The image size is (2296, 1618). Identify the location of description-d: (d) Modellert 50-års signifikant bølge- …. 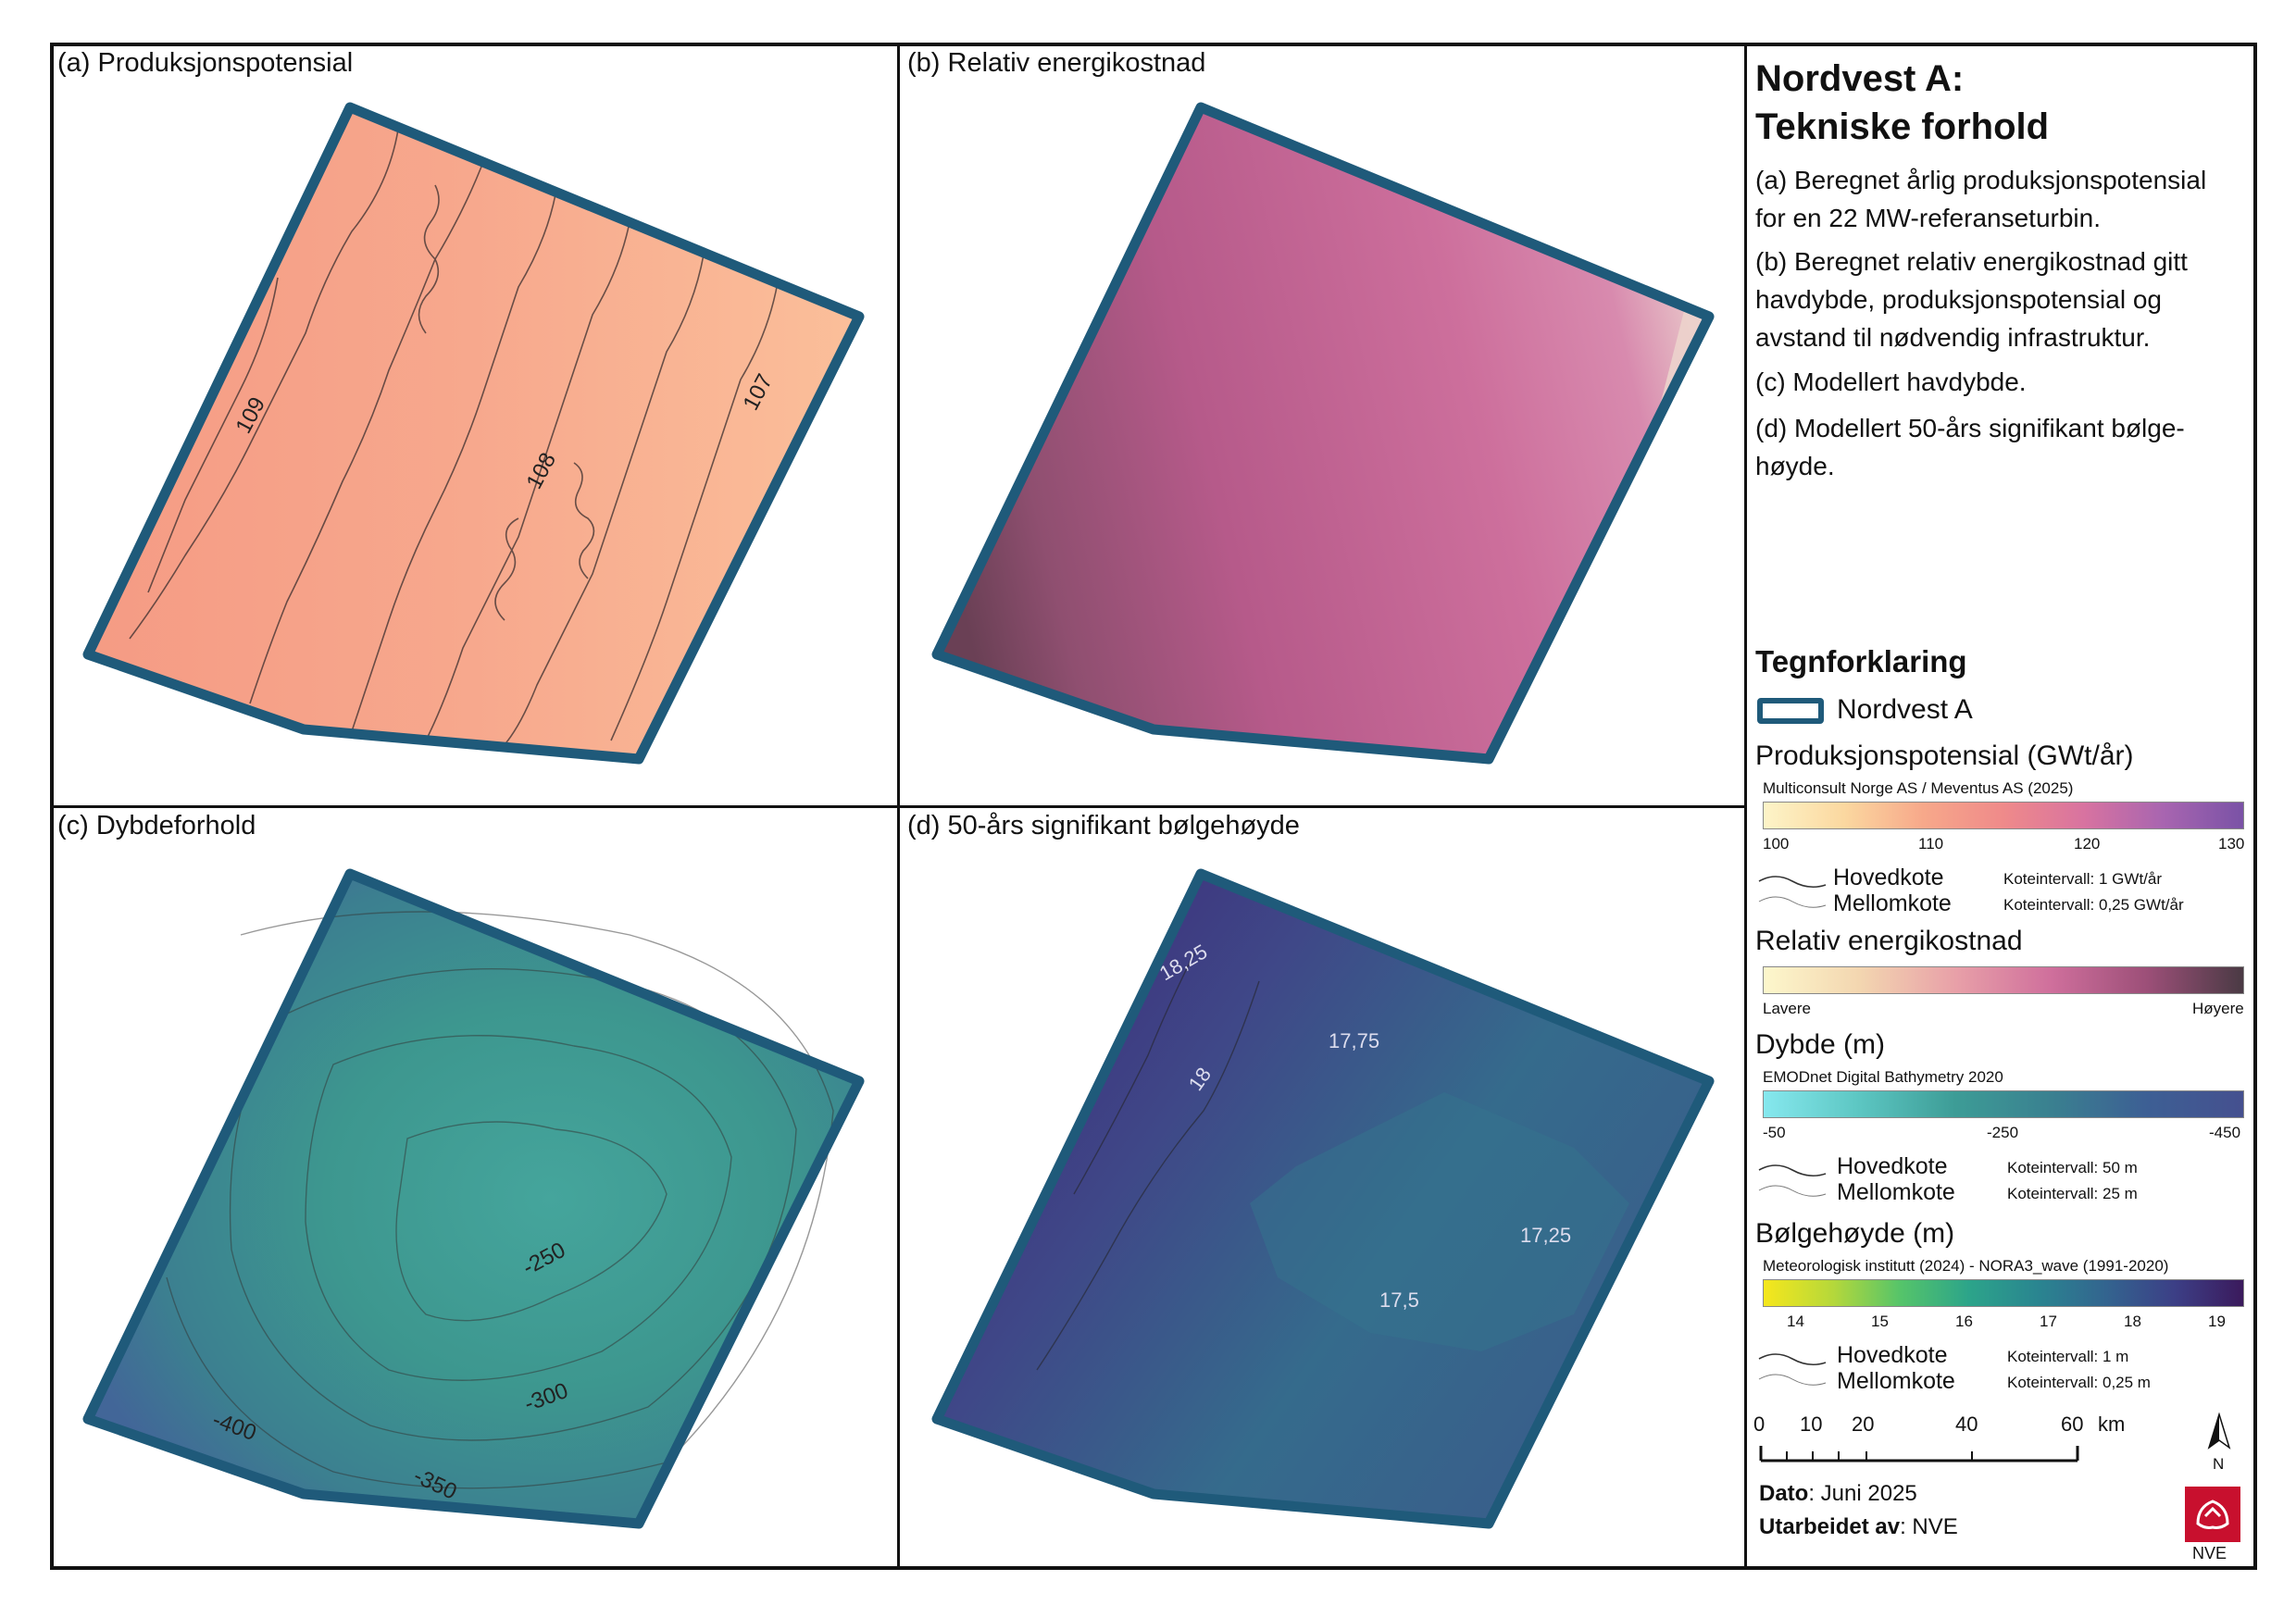
(1970, 447).